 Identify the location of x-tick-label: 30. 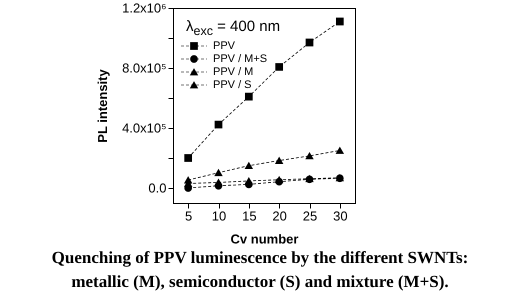
(340, 216).